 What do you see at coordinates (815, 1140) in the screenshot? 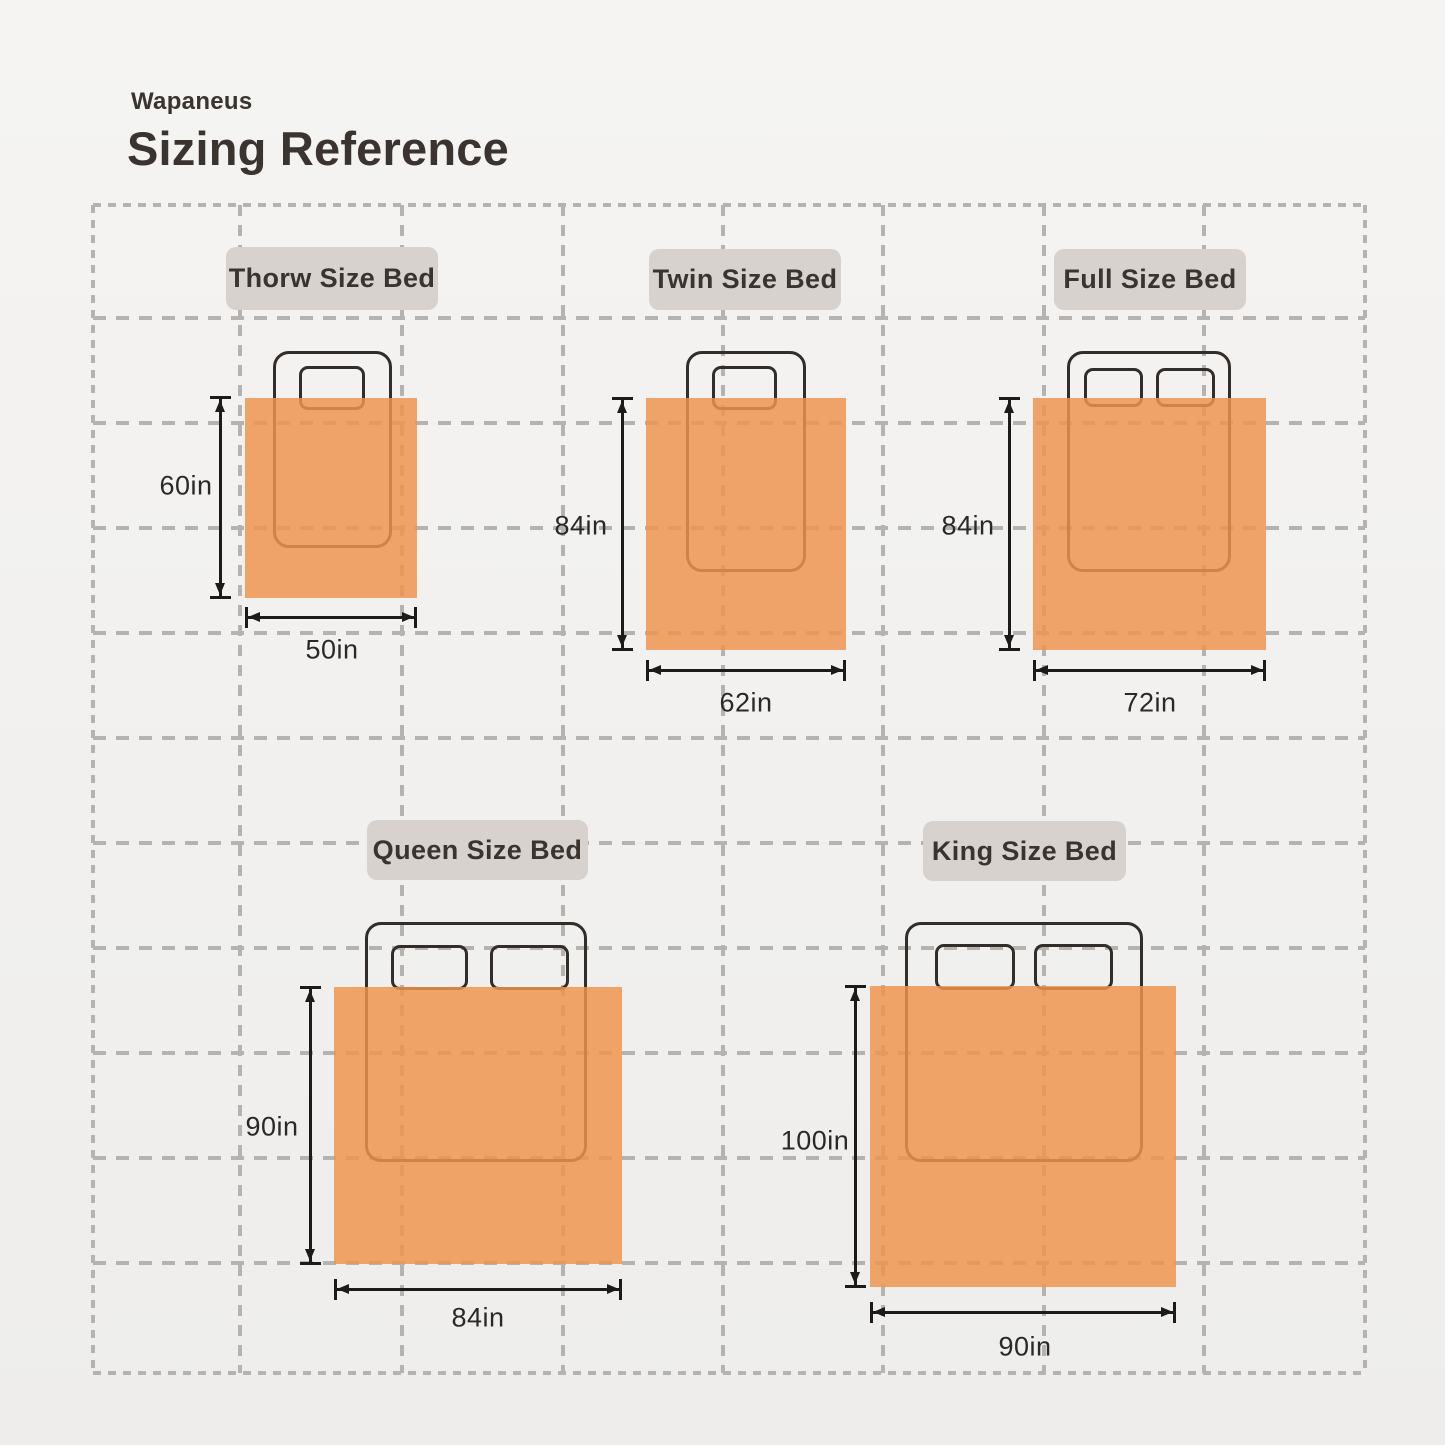
I see `height-dimension-label: 100in` at bounding box center [815, 1140].